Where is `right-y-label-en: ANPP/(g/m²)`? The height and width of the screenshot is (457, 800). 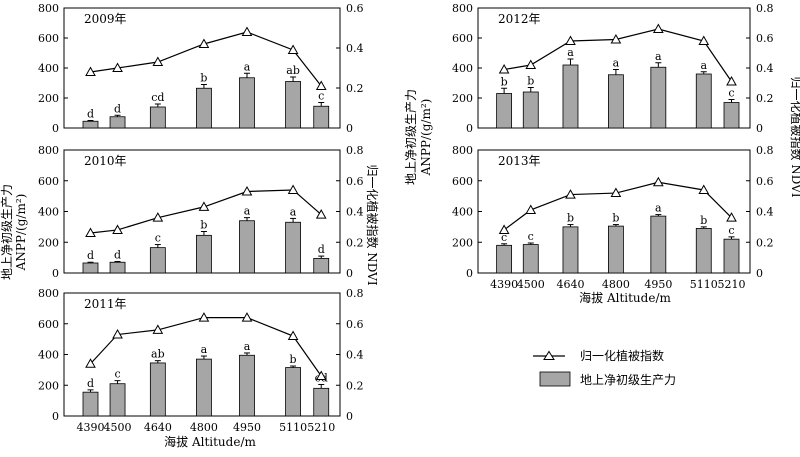
right-y-label-en: ANPP/(g/m²) is located at coordinates (426, 138).